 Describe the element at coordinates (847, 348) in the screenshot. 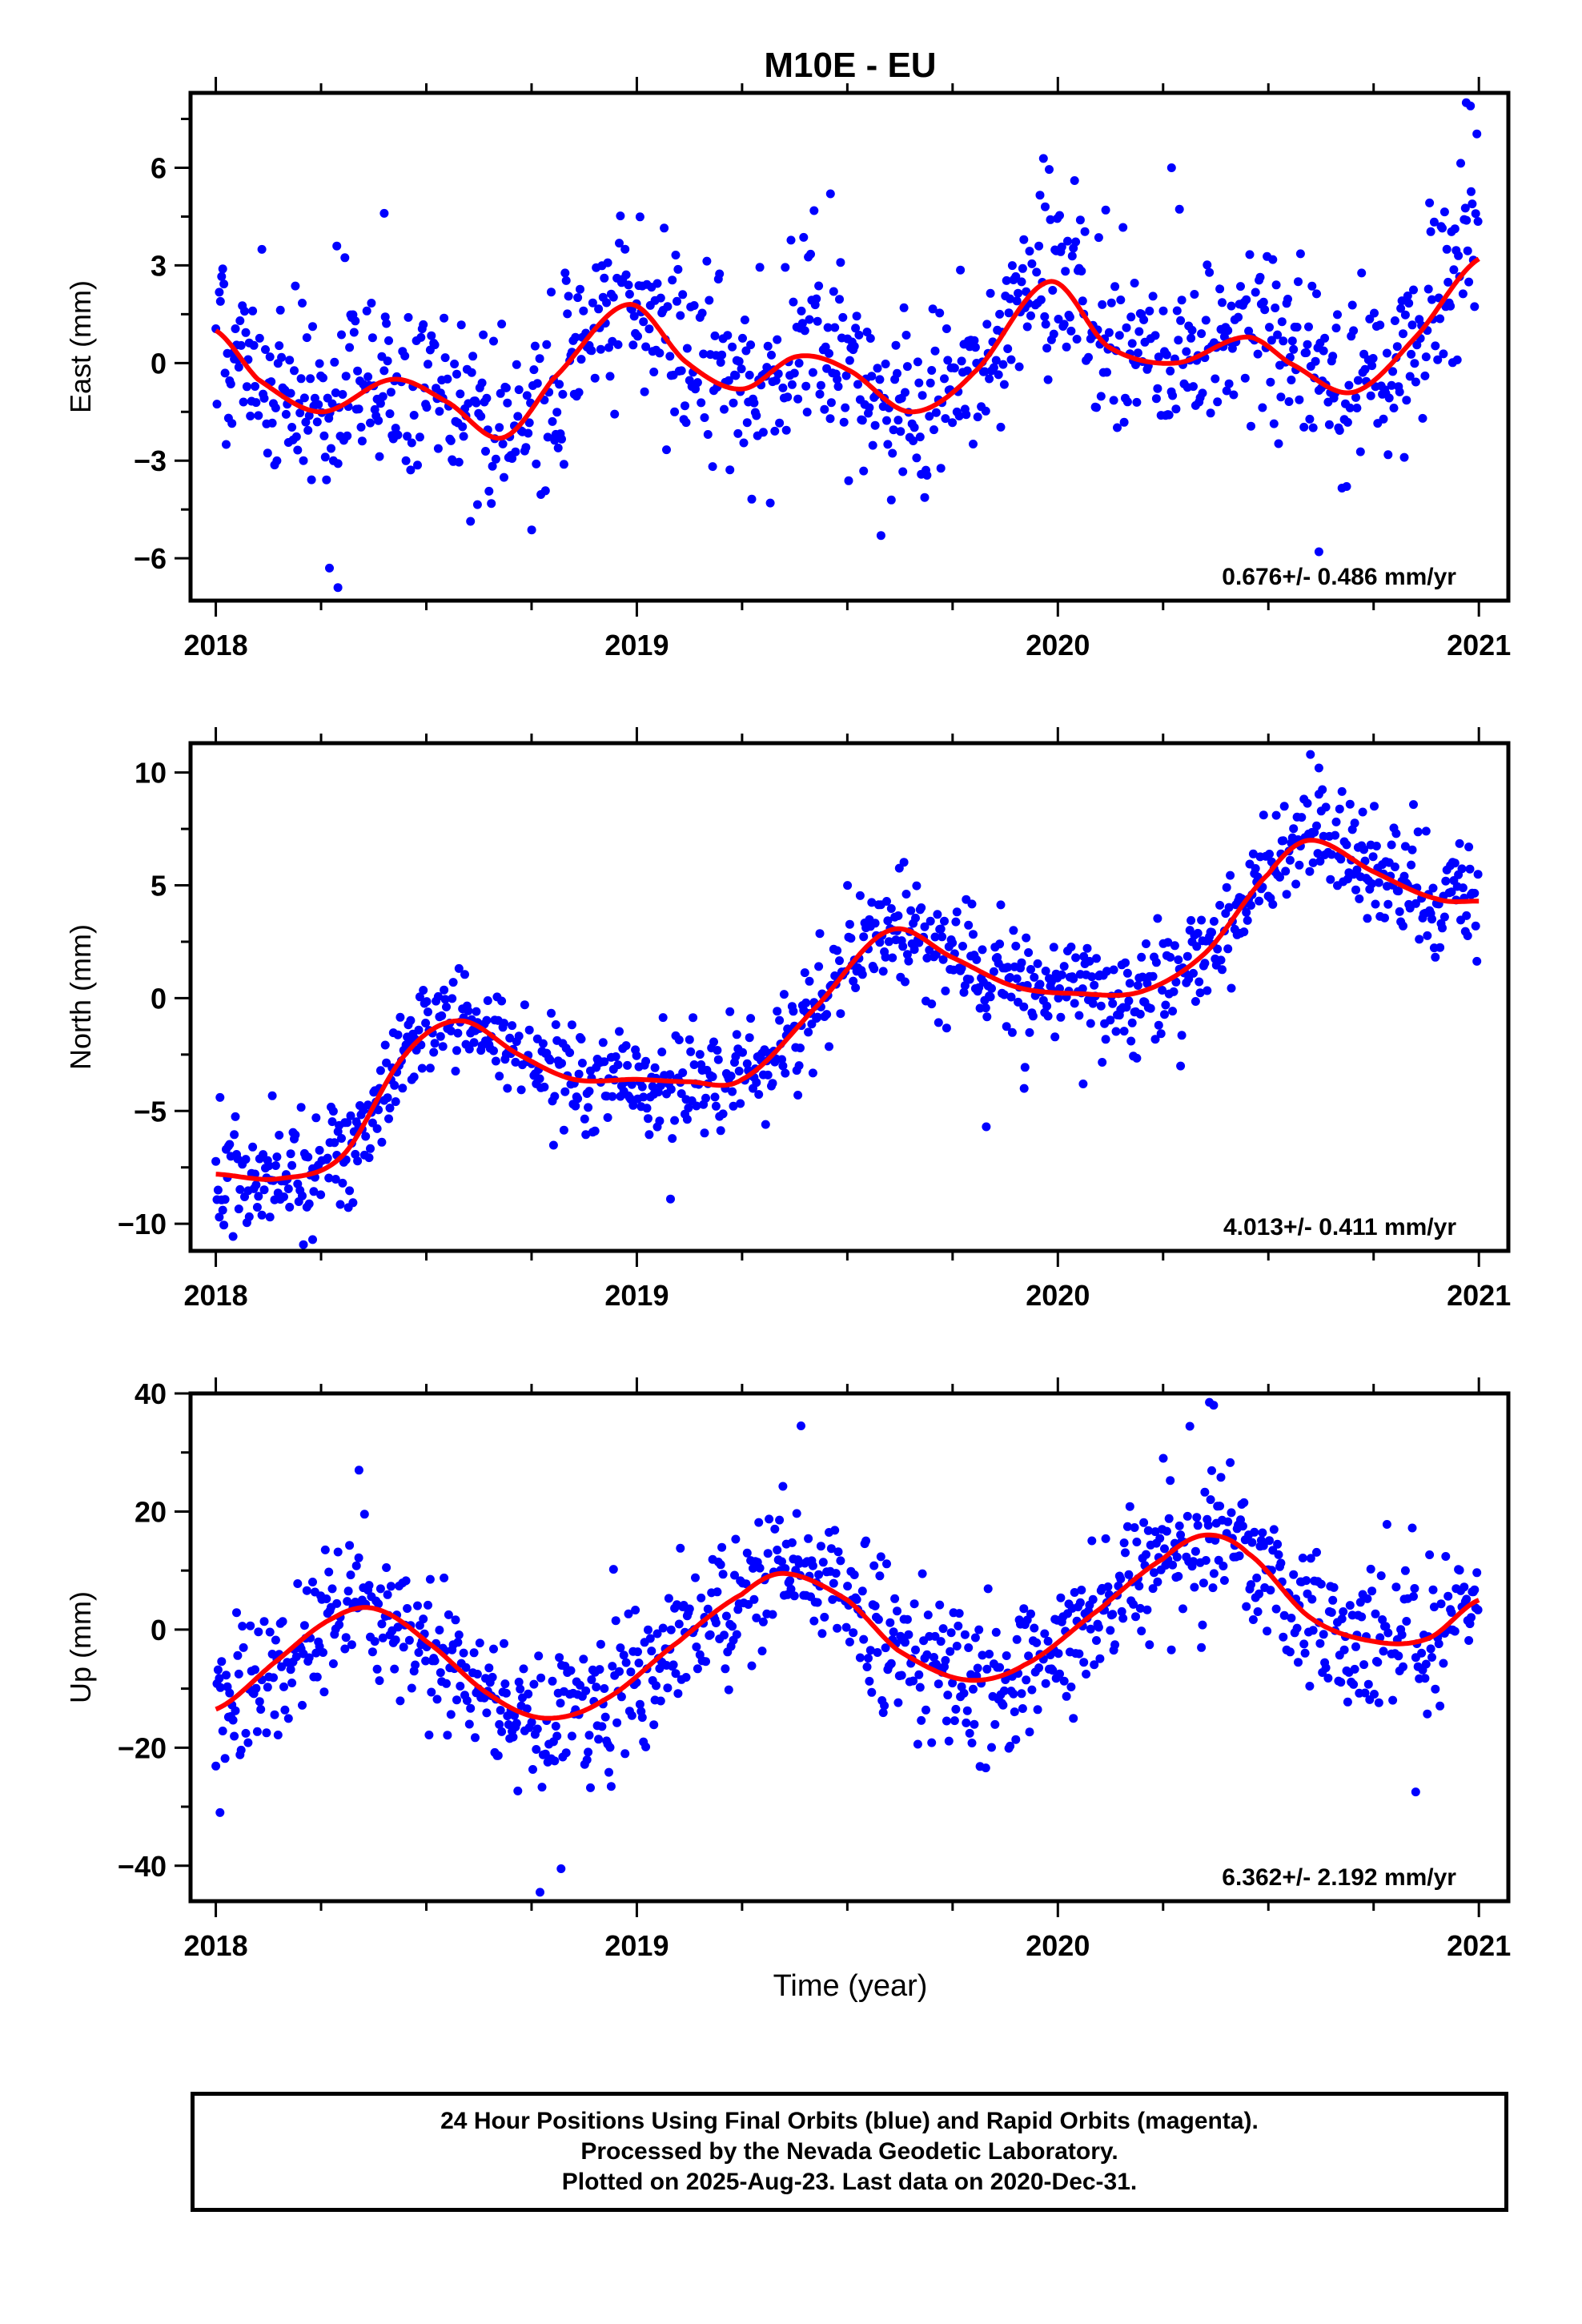

I see `east-model-curve` at that location.